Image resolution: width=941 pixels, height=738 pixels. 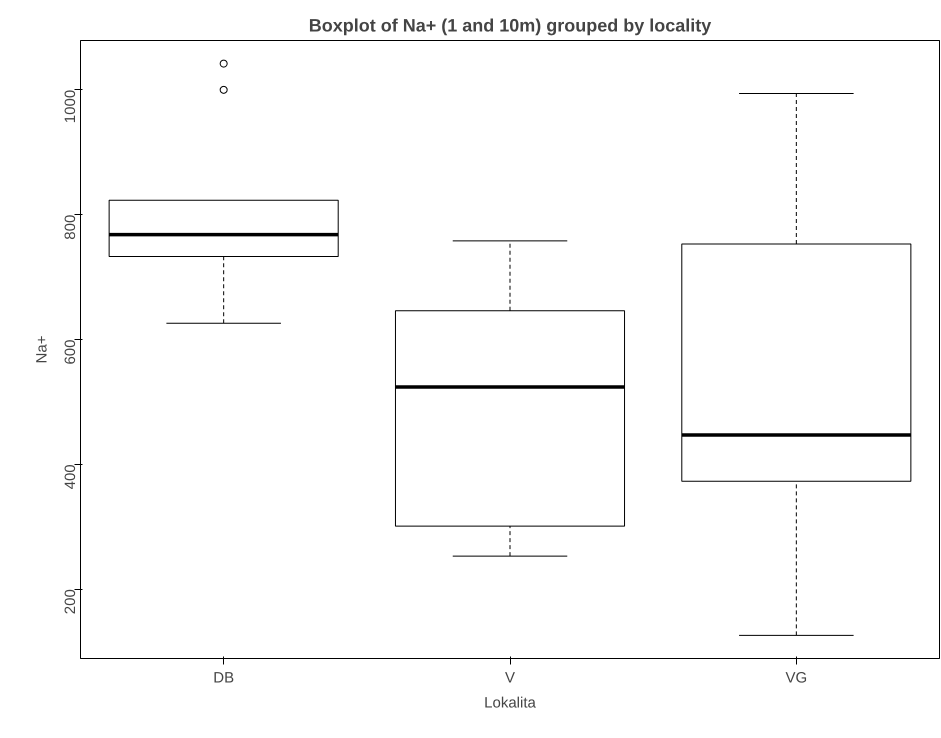 What do you see at coordinates (70, 352) in the screenshot?
I see `y-tick-label: 600` at bounding box center [70, 352].